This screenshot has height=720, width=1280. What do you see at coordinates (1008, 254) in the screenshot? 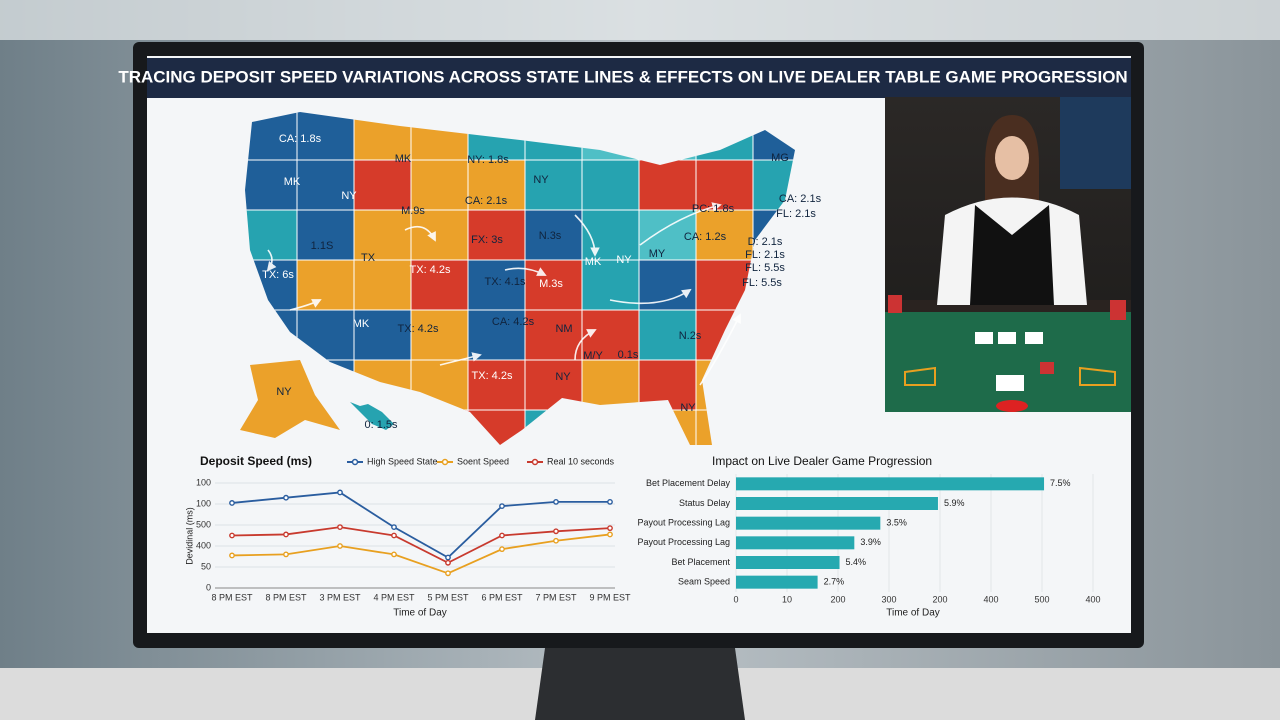
I see `live-dealer-video` at bounding box center [1008, 254].